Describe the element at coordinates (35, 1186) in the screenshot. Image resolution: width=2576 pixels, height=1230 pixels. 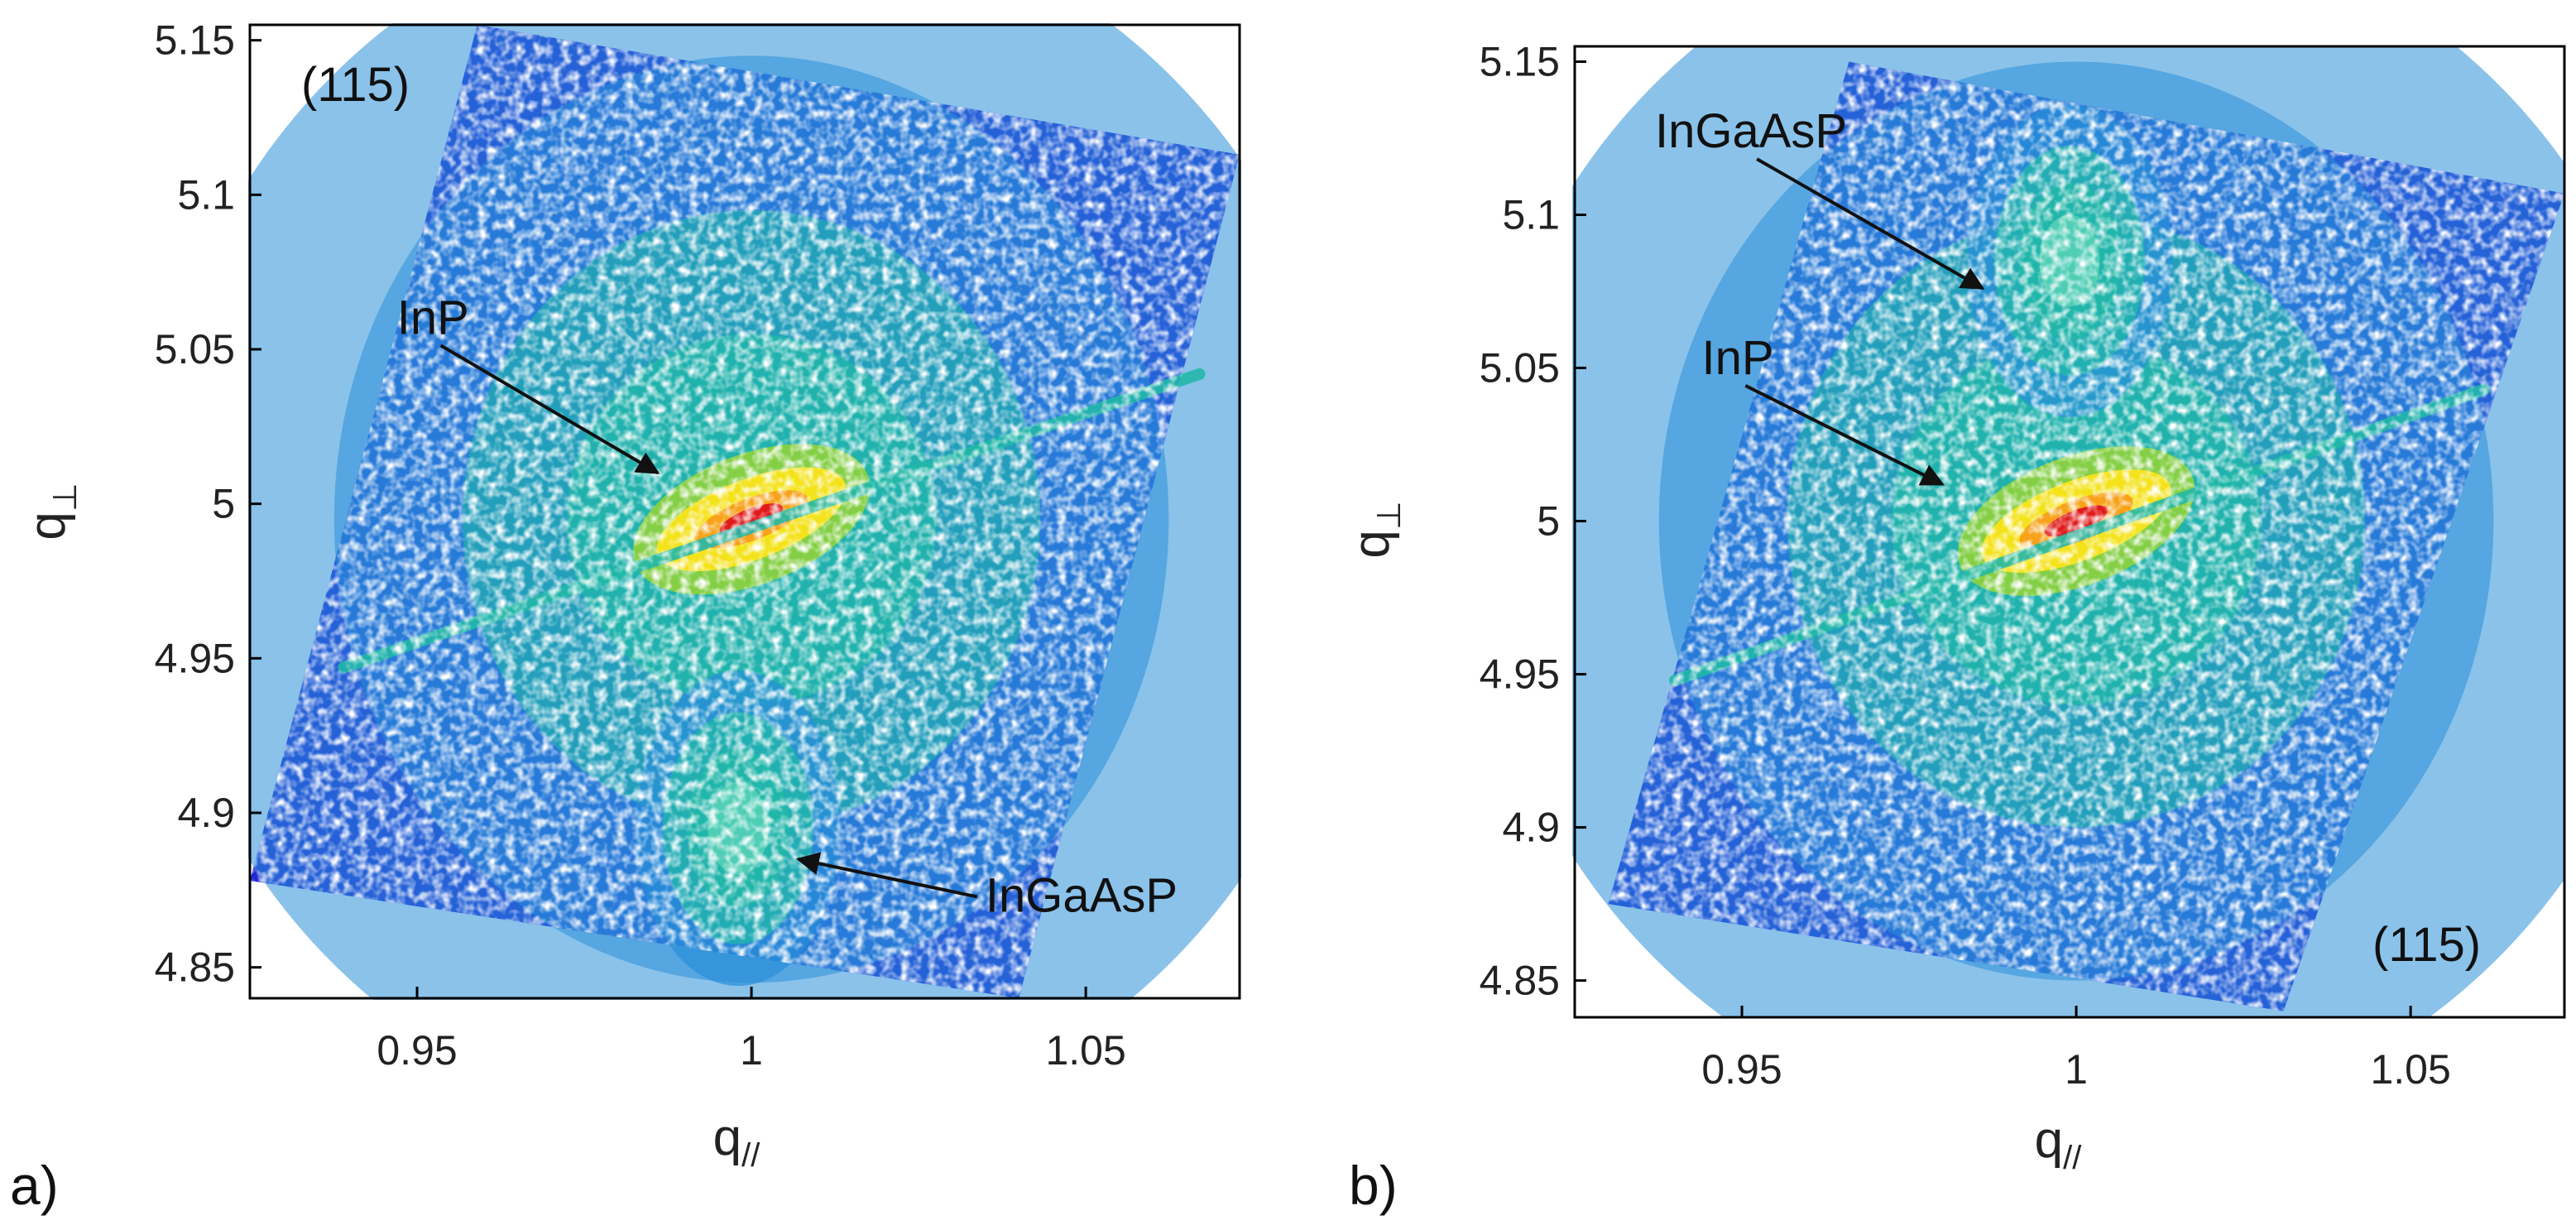
I see `panel-a-letter: a)` at that location.